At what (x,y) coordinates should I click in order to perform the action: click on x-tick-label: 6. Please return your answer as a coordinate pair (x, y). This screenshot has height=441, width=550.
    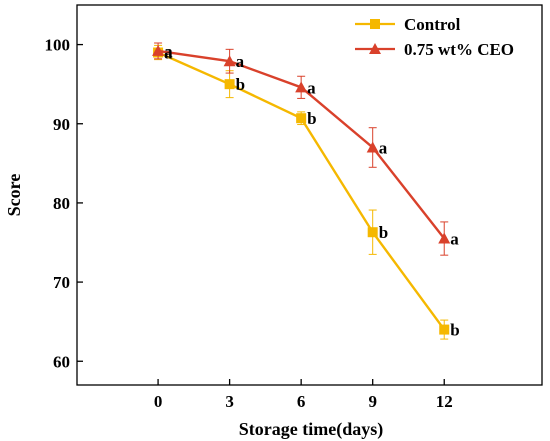
    Looking at the image, I should click on (301, 401).